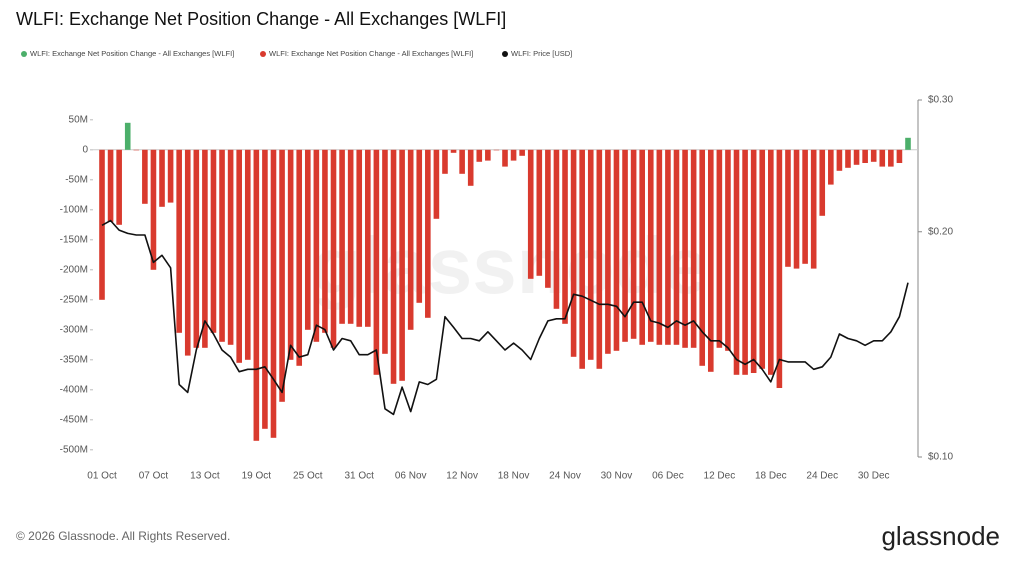  Describe the element at coordinates (205, 476) in the screenshot. I see `x-tick-label: 13 Oct` at that location.